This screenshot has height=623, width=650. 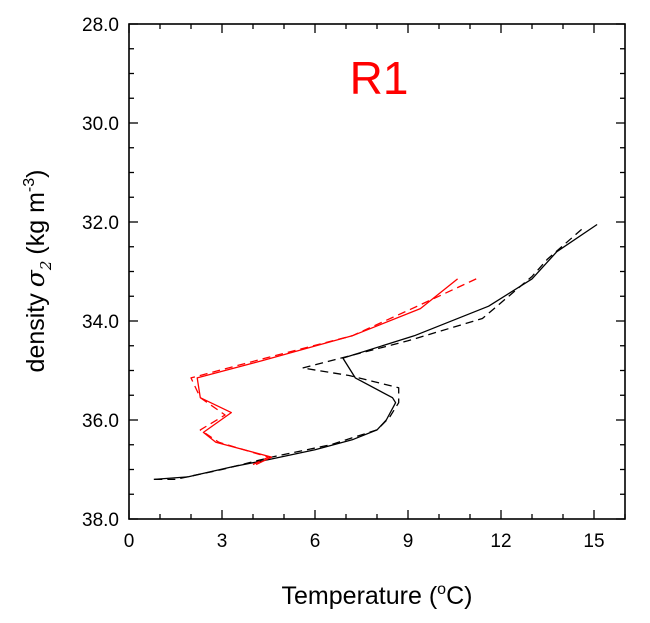 I want to click on x-axis-title: Temperature (oC), so click(x=377, y=595).